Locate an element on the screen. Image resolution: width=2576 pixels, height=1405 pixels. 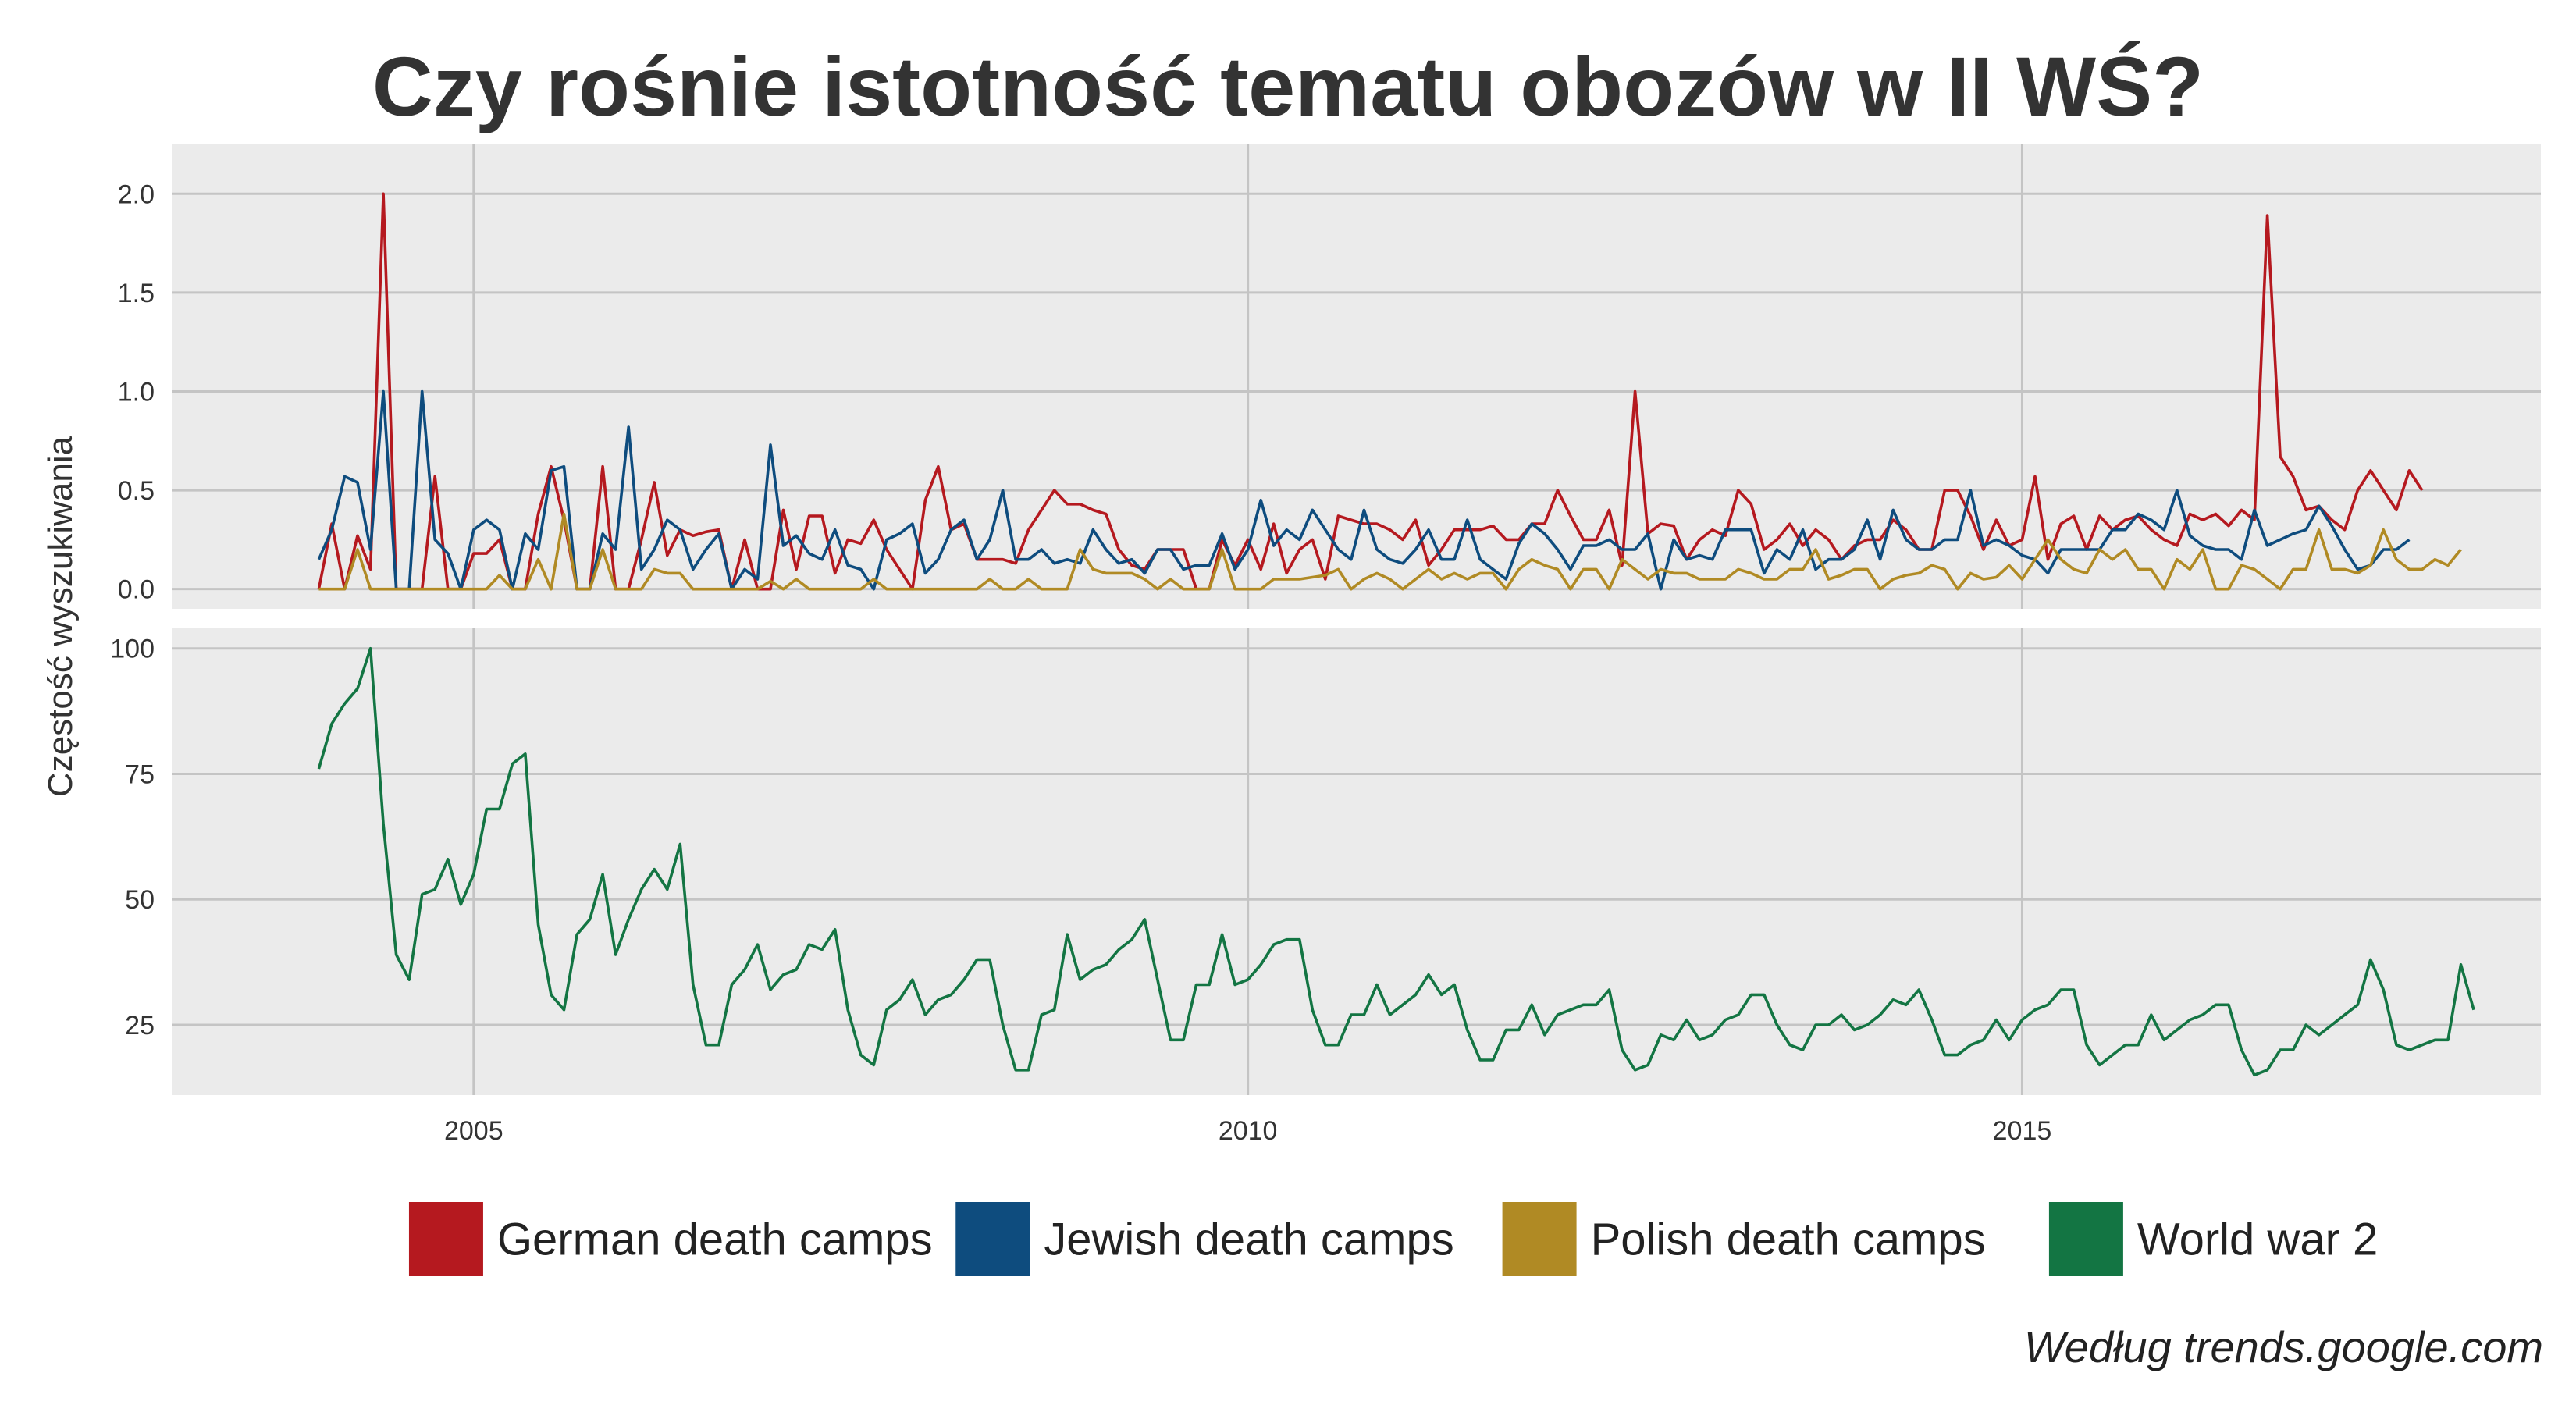
panel-bottom-y-tick-label: 75 is located at coordinates (140, 774).